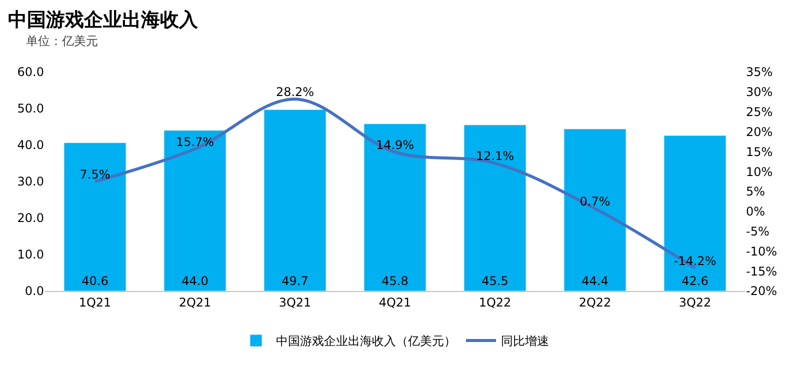  I want to click on data-label: 7.5%, so click(95, 175).